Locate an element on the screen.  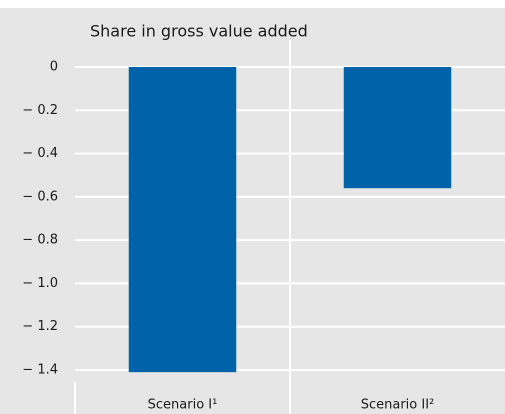
y-tick-label: − 1.2 is located at coordinates (40, 326).